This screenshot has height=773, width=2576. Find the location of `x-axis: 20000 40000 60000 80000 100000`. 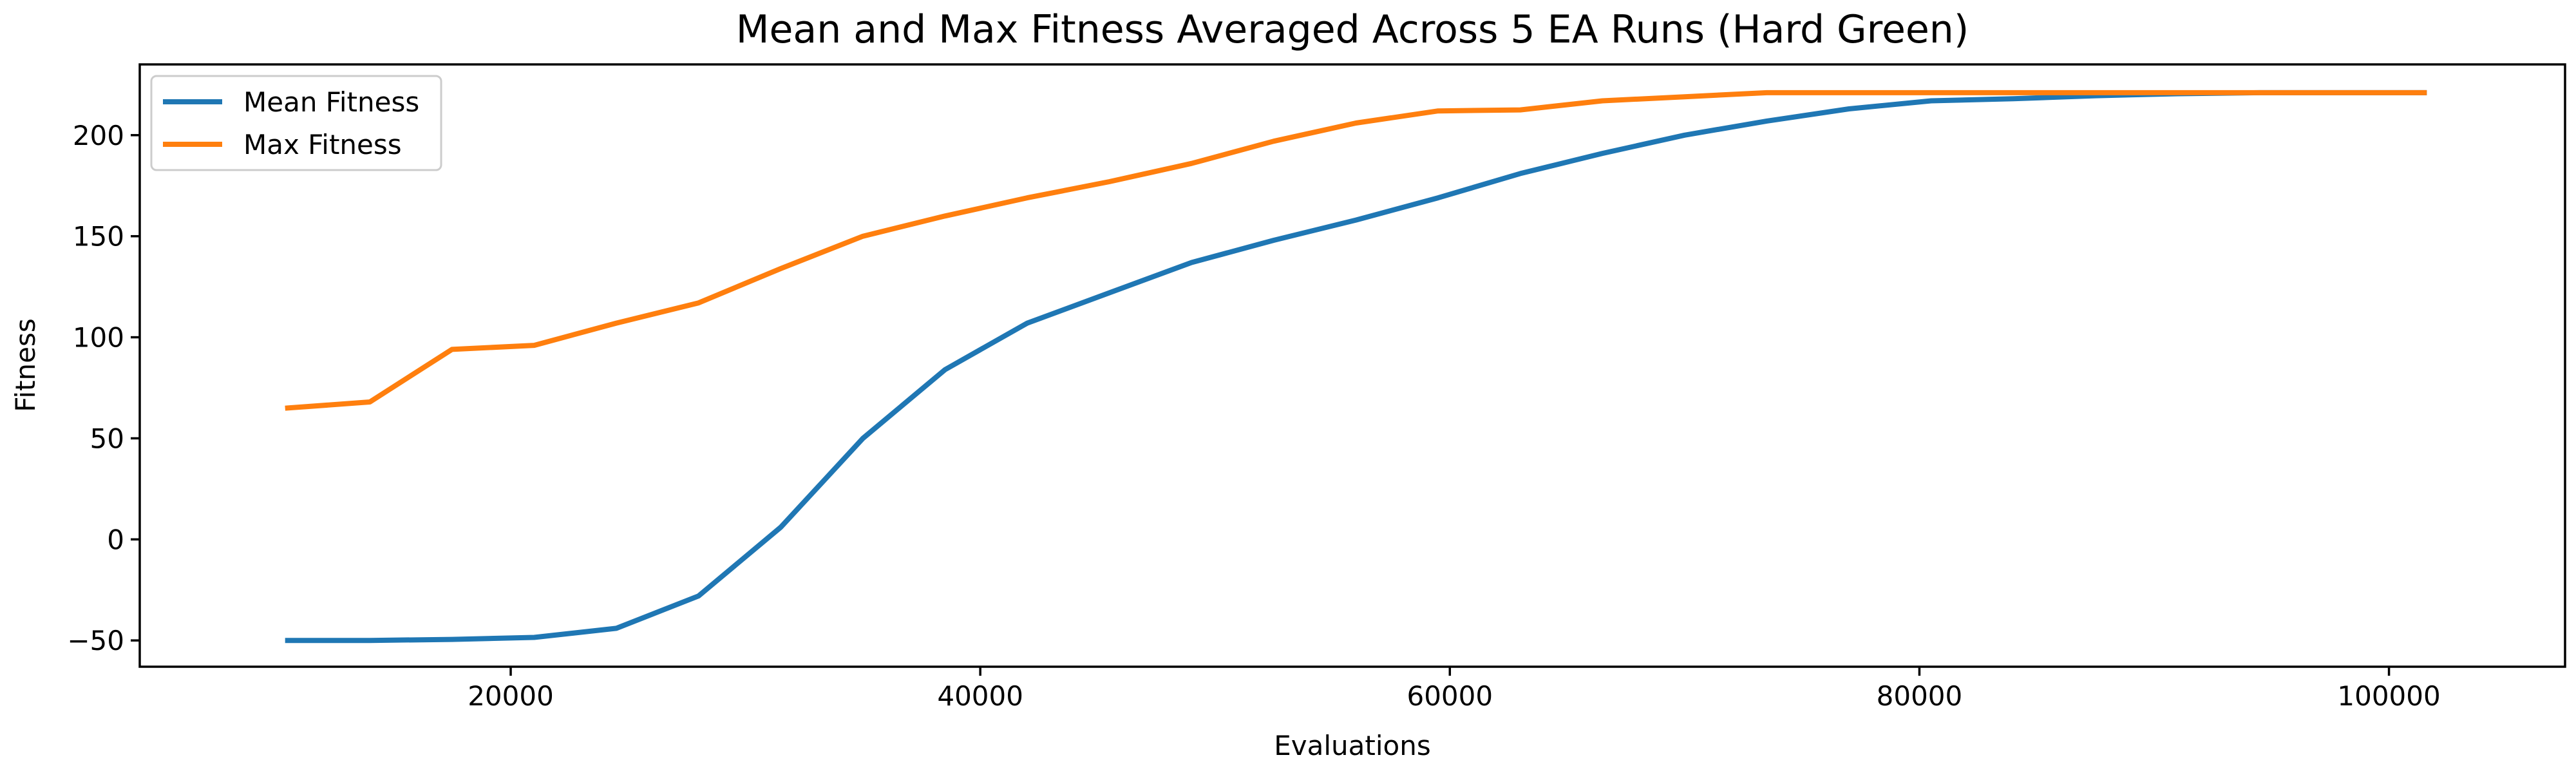

x-axis: 20000 40000 60000 80000 100000 is located at coordinates (1454, 689).